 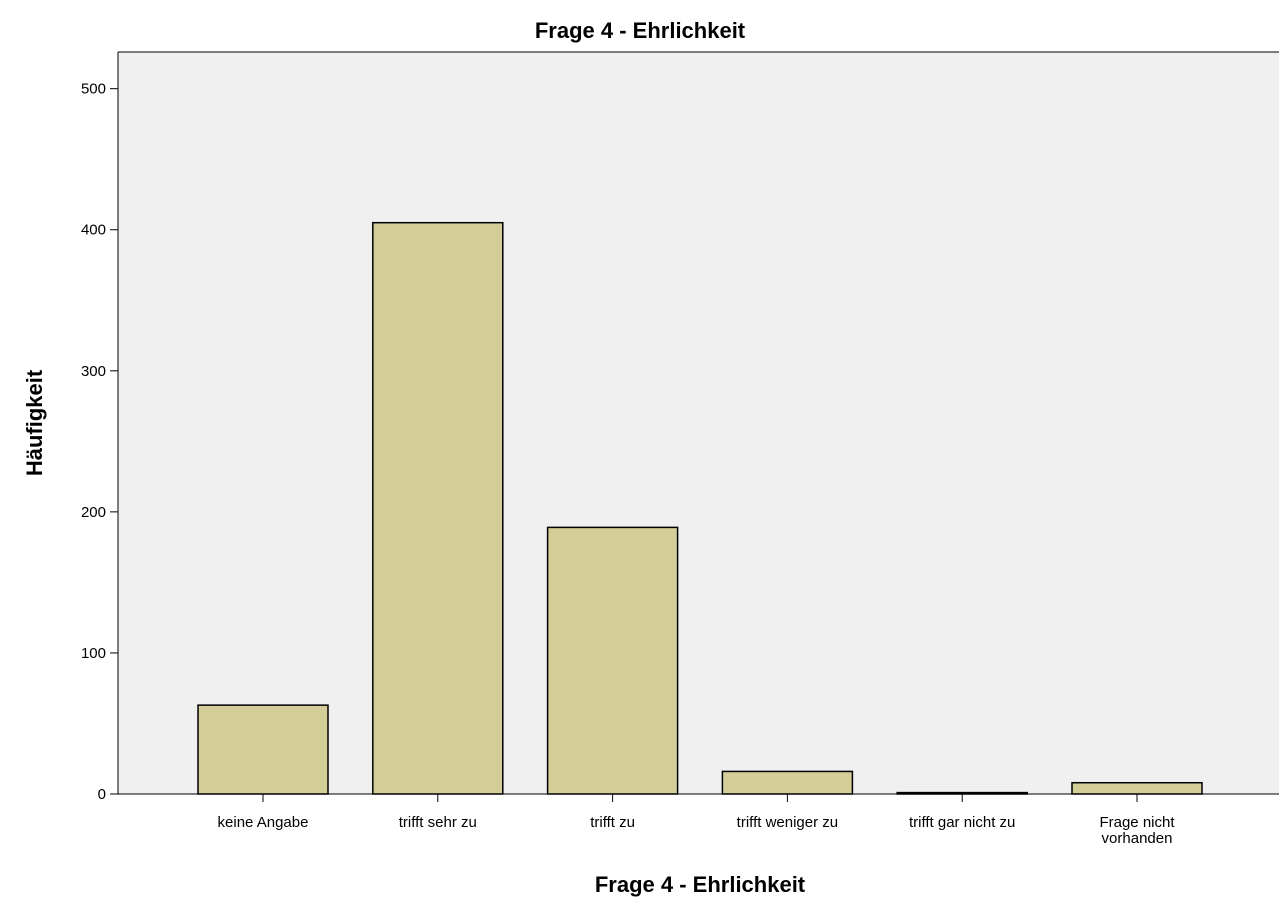 What do you see at coordinates (1137, 838) in the screenshot?
I see `label-line: vorhanden` at bounding box center [1137, 838].